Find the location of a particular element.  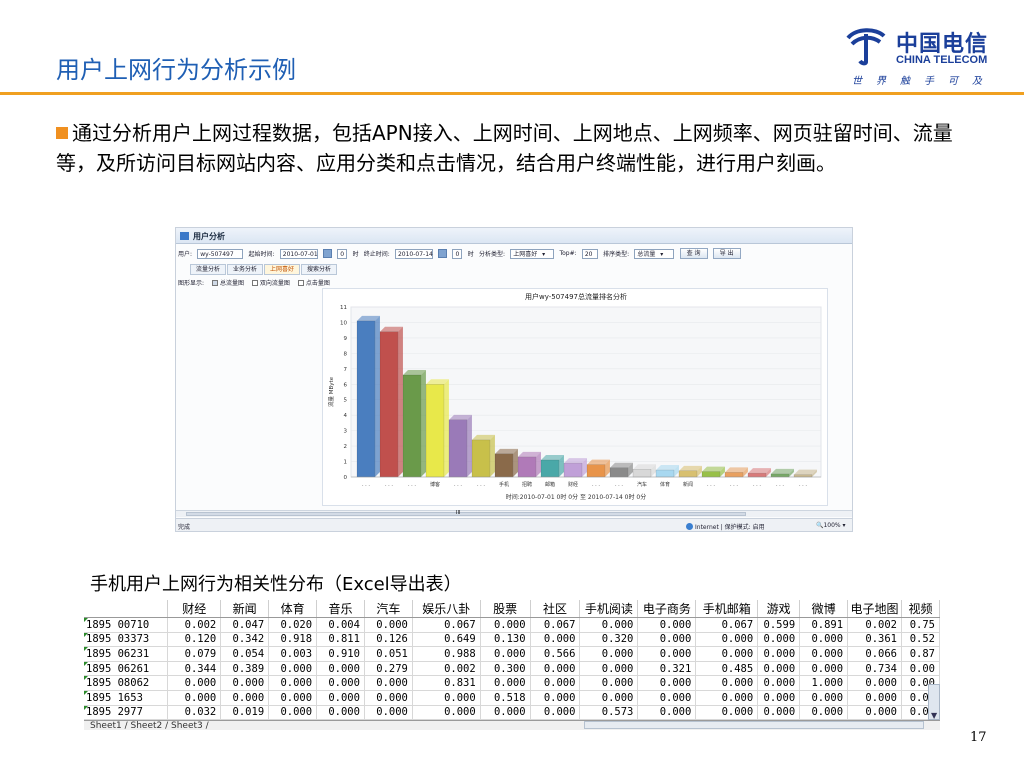

checkbox-clicks: 点击量图 is located at coordinates (313, 283).